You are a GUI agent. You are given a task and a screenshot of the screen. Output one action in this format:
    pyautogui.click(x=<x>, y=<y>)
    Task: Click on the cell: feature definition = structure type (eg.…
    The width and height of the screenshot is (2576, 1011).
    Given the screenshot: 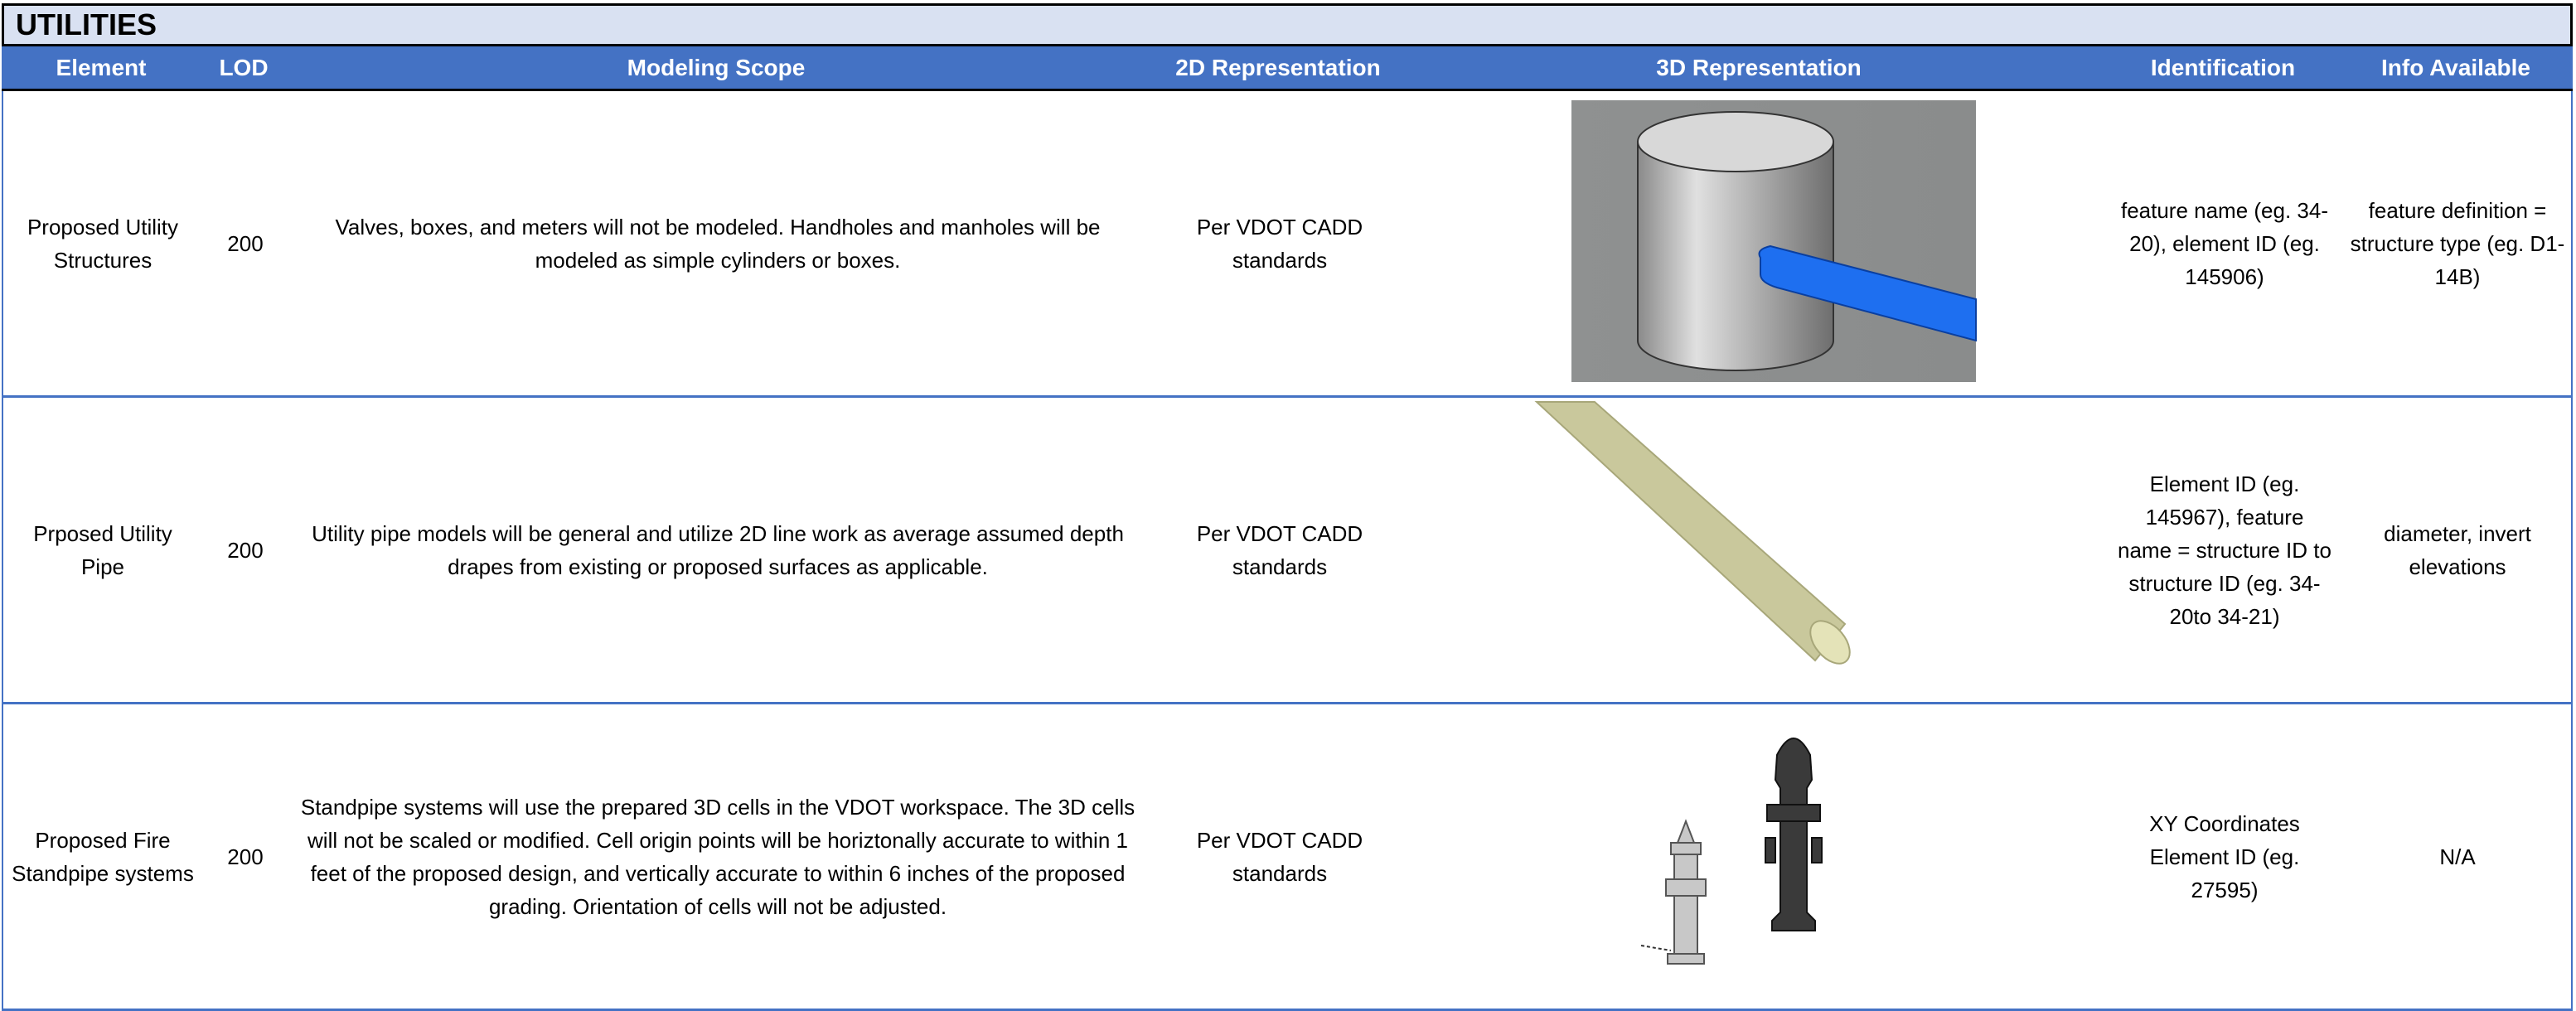 What is the action you would take?
    pyautogui.click(x=2457, y=243)
    